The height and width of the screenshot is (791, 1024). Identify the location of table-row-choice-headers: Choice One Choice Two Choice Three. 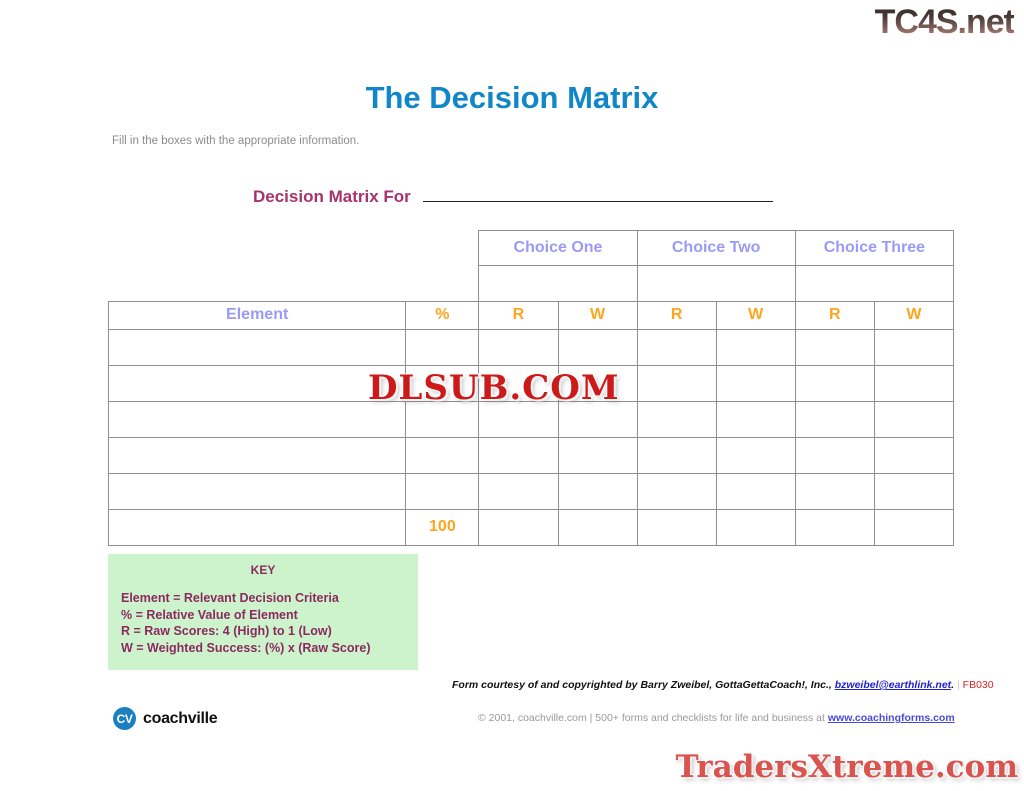
(532, 248).